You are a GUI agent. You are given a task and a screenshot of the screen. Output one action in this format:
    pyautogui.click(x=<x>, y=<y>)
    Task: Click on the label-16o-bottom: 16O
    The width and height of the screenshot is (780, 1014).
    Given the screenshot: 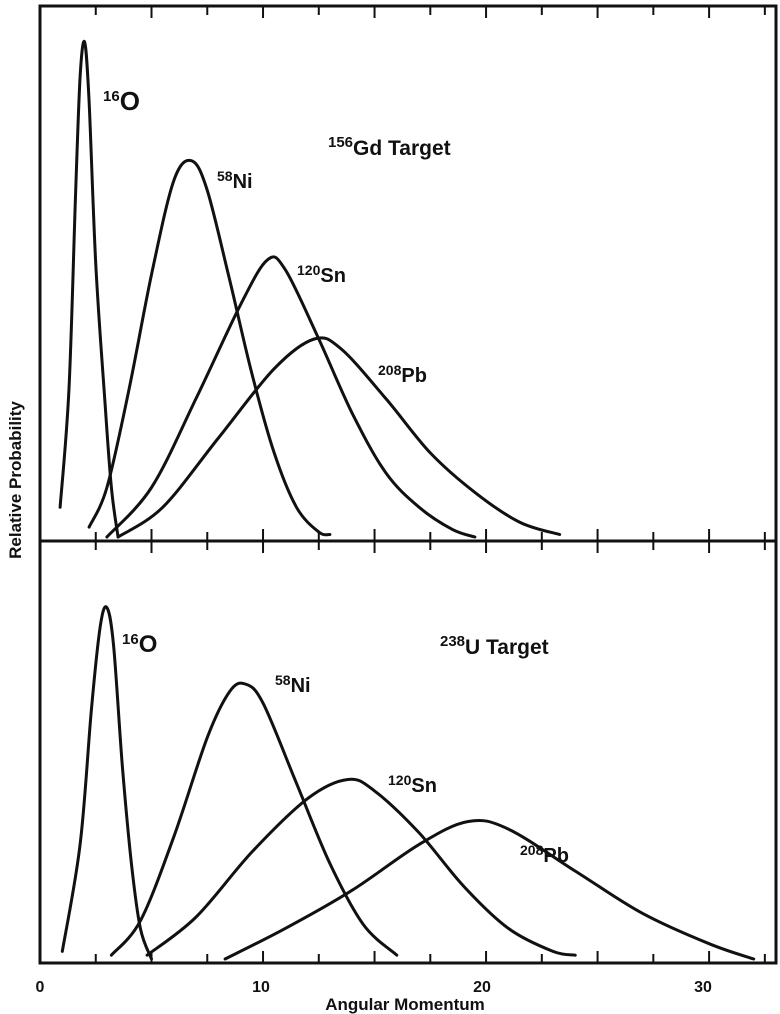 What is the action you would take?
    pyautogui.click(x=139, y=644)
    